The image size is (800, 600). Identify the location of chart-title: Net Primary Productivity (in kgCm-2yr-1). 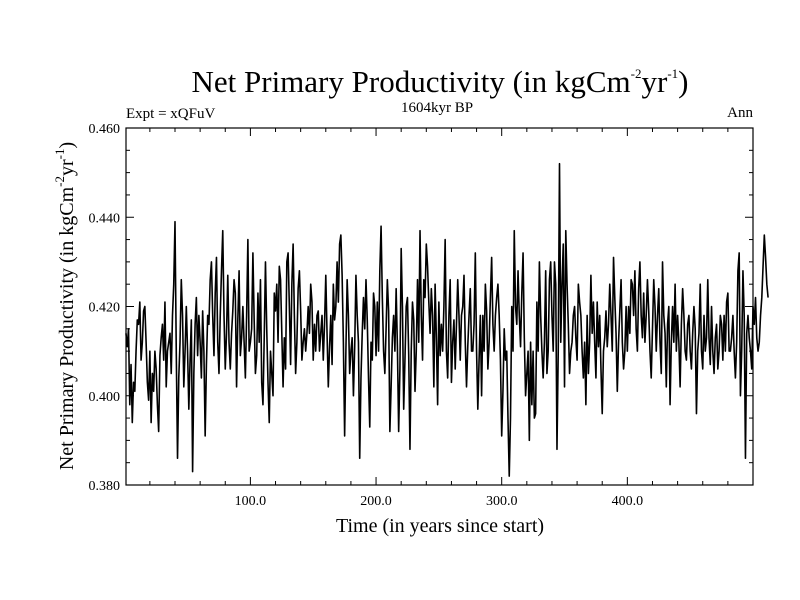
(440, 81).